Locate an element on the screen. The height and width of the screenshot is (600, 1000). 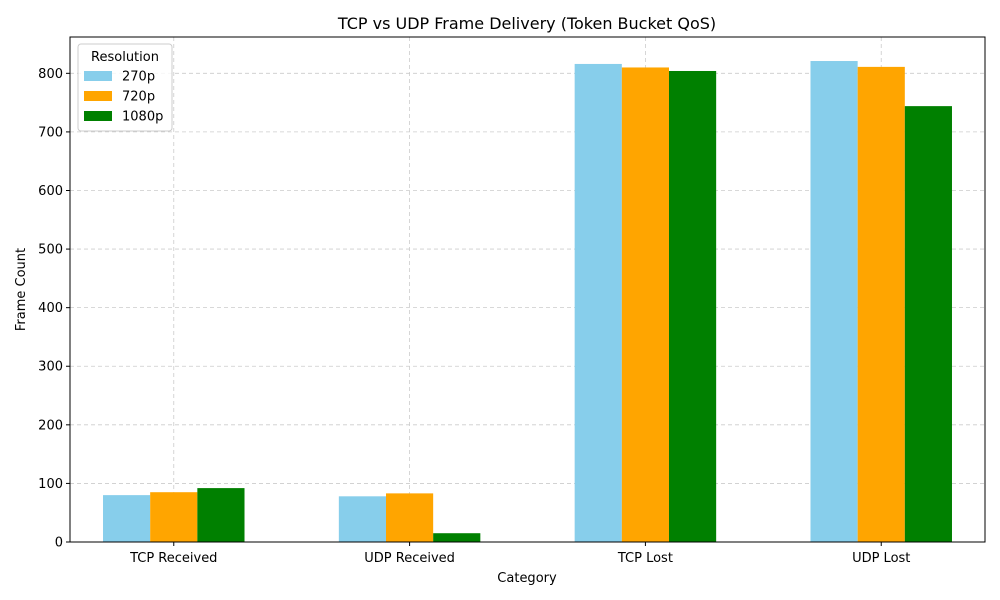
x-tick-label: UDP Received is located at coordinates (409, 558).